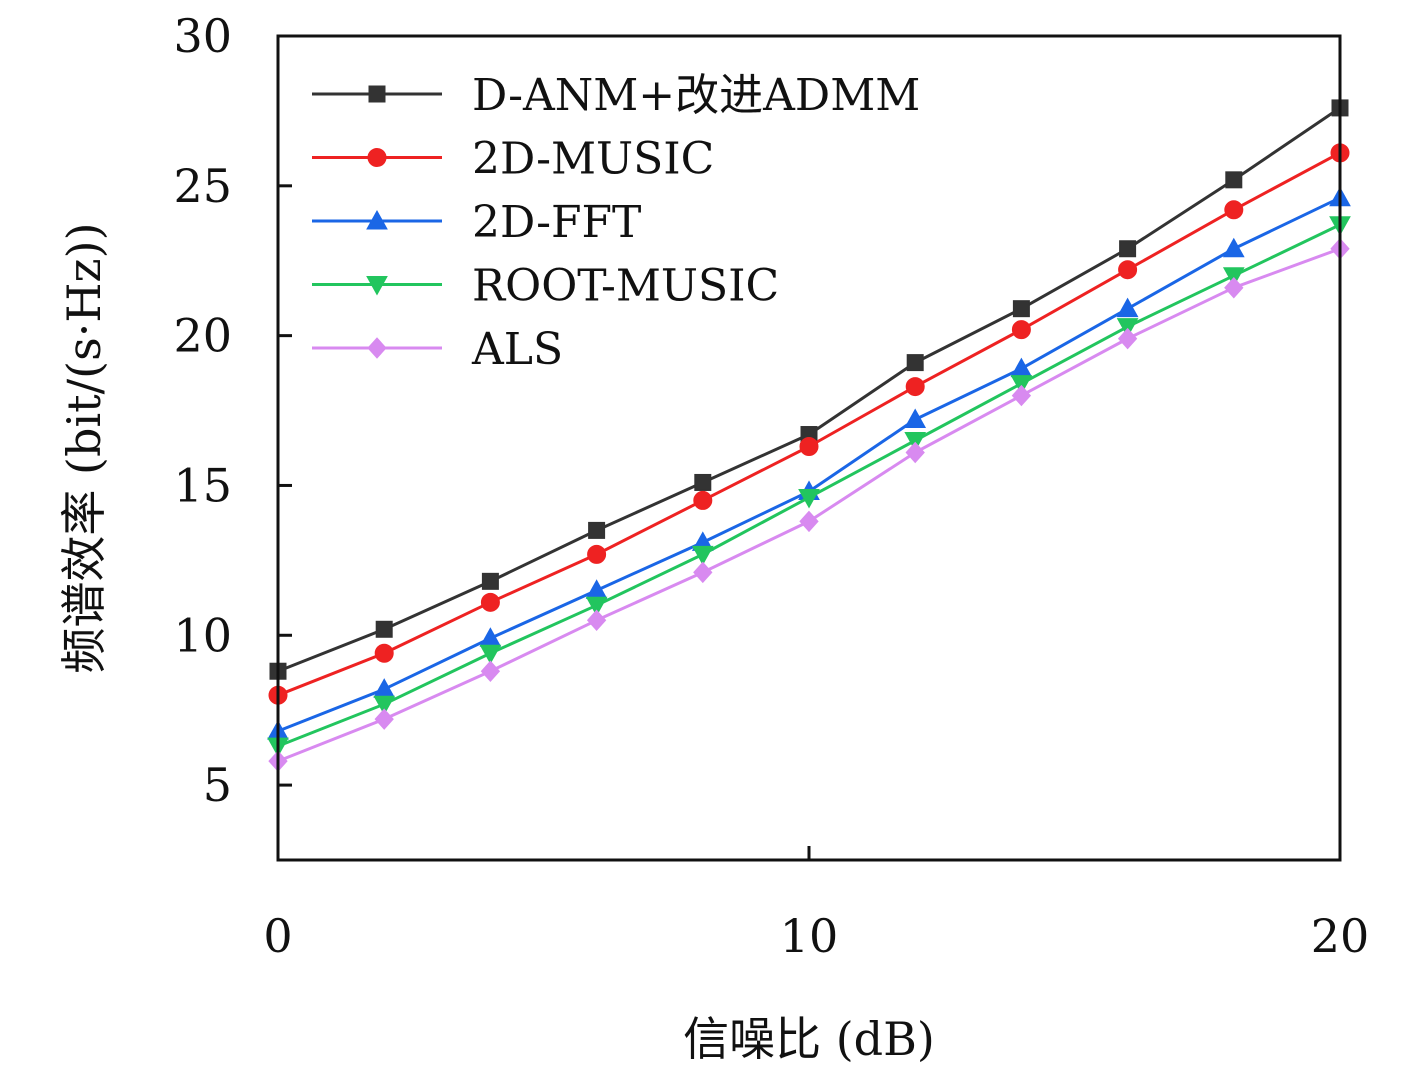 Image resolution: width=1417 pixels, height=1075 pixels. What do you see at coordinates (202, 36) in the screenshot?
I see `y-tick-label: 30` at bounding box center [202, 36].